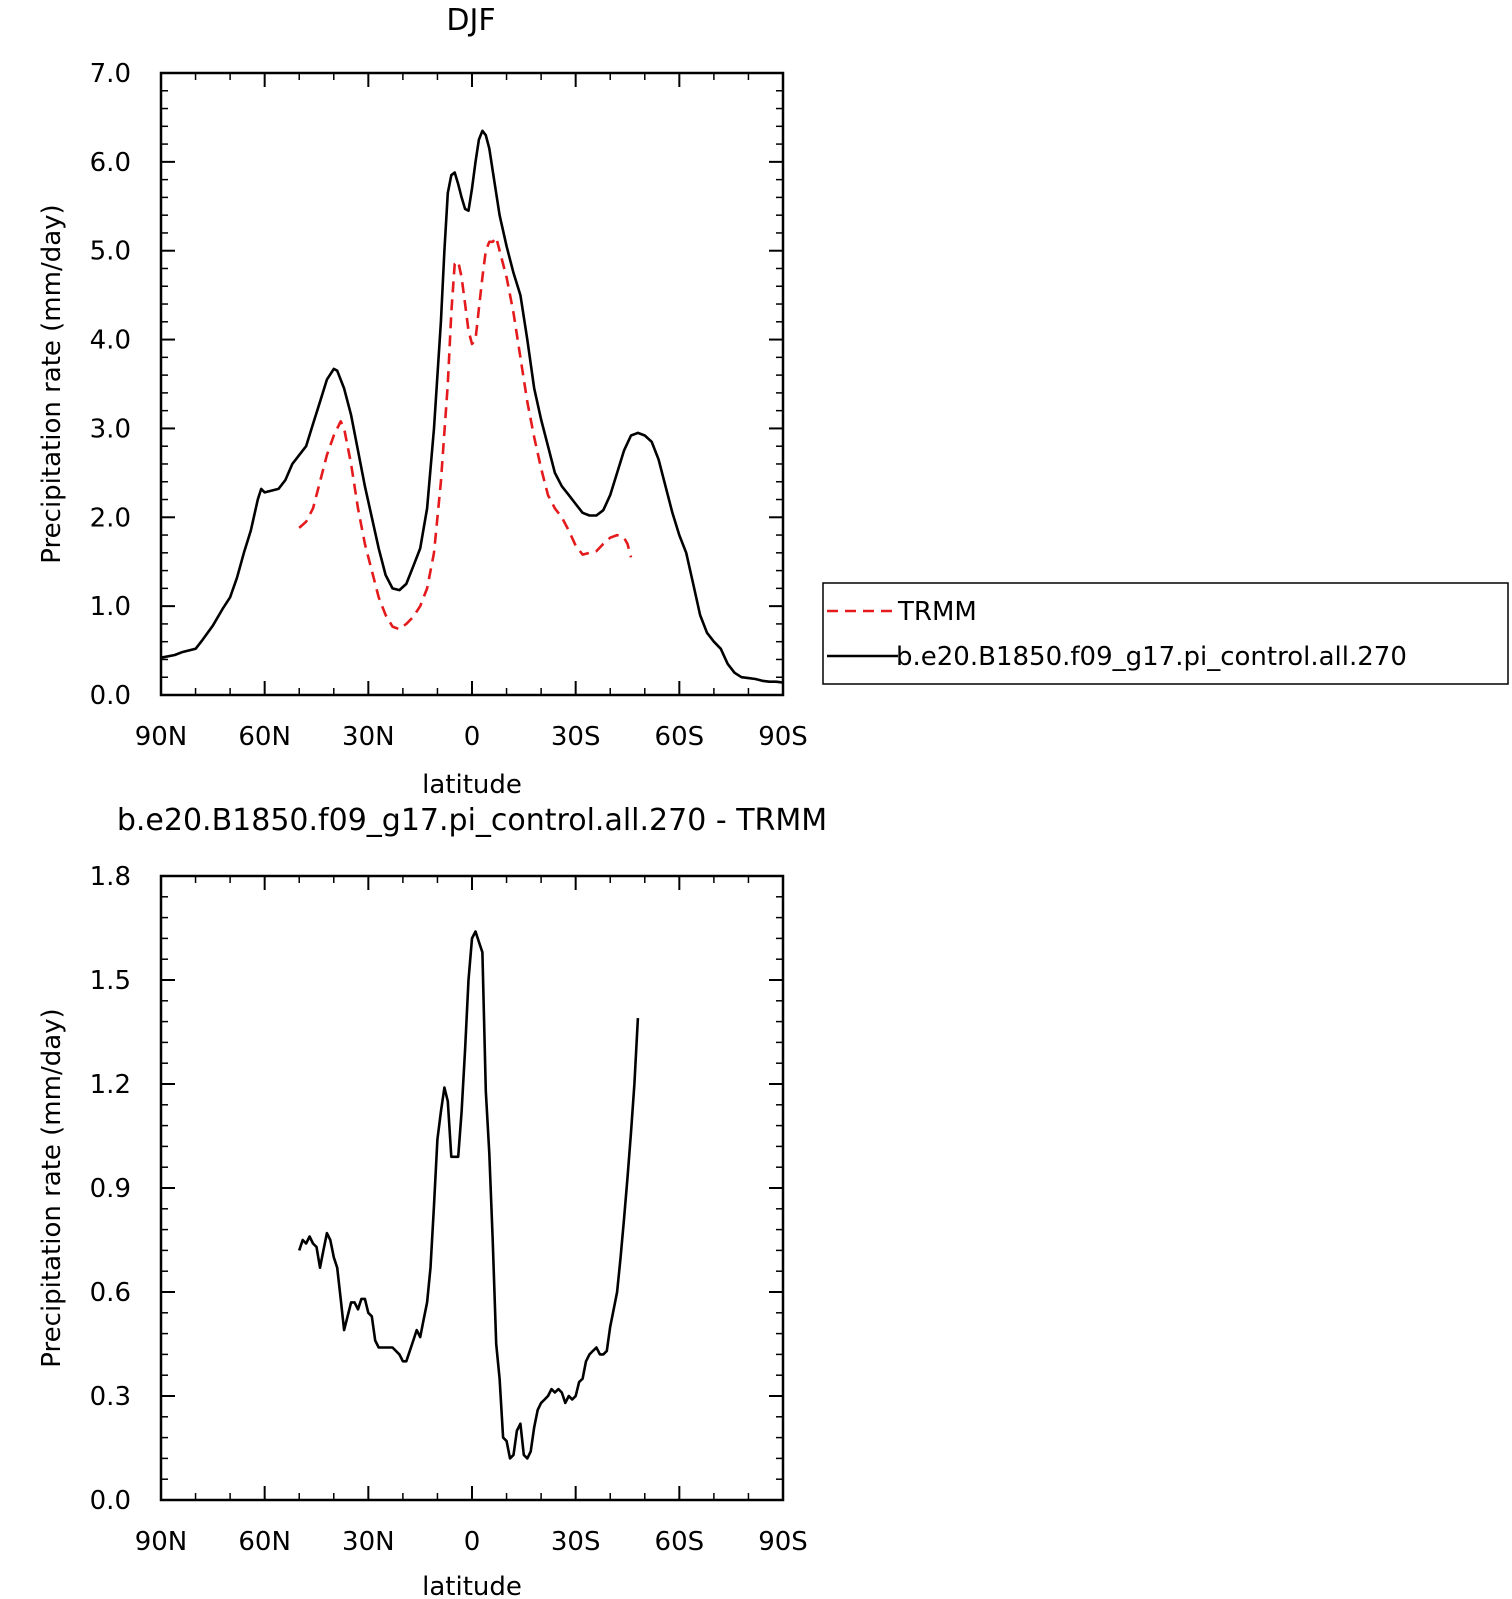 The image size is (1512, 1599). Describe the element at coordinates (110, 341) in the screenshot. I see `y-tick-label: 4.0` at that location.